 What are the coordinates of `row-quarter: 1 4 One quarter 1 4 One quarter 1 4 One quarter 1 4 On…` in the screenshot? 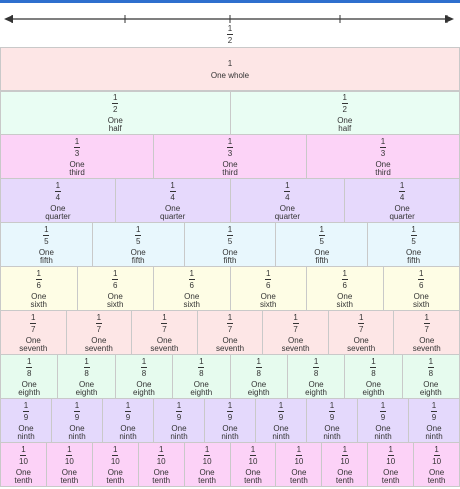 It's located at (230, 201).